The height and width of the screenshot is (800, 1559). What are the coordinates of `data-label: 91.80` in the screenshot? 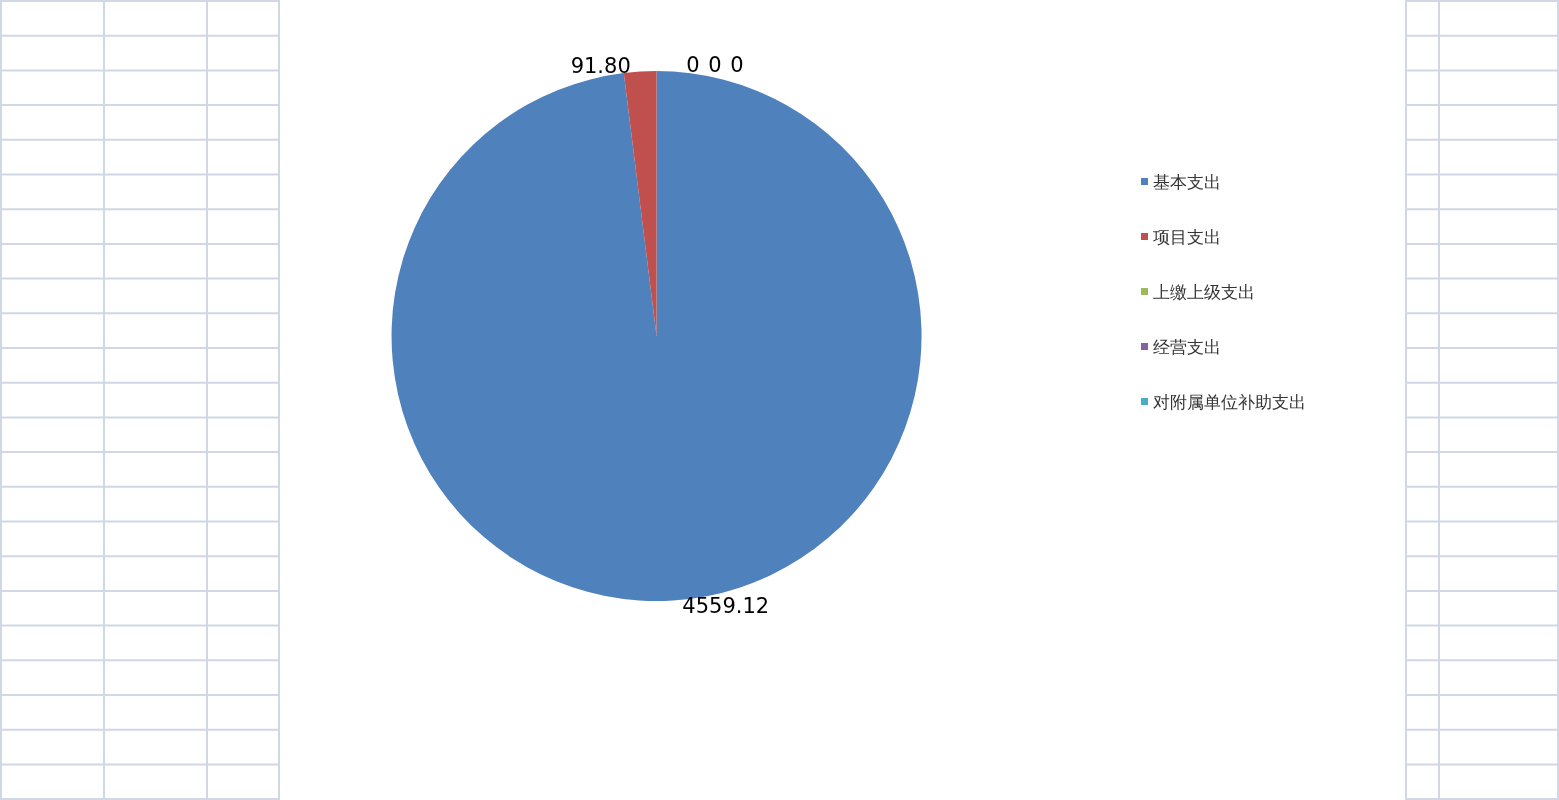 It's located at (600, 65).